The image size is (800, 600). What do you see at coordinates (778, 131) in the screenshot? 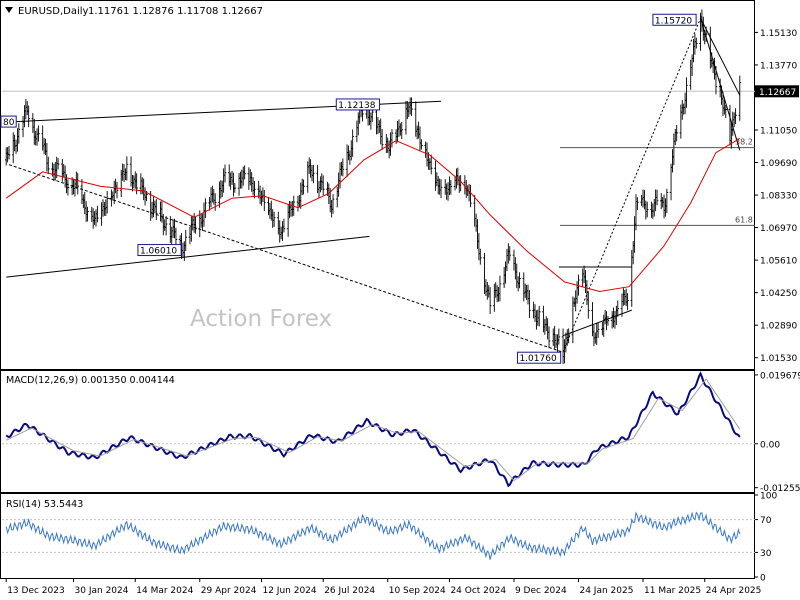
I see `price-tick-label: 1.11050` at bounding box center [778, 131].